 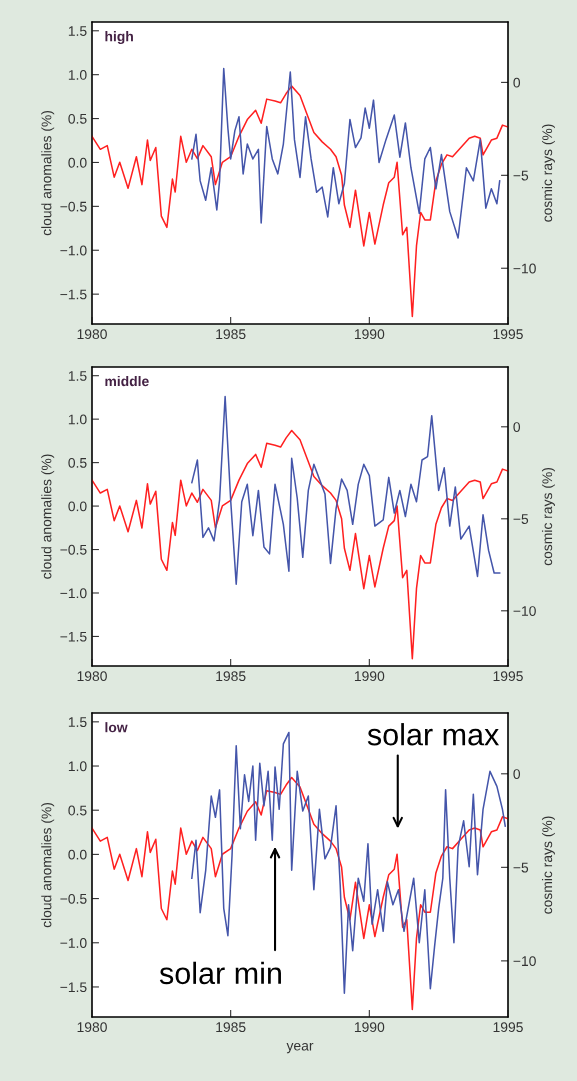 What do you see at coordinates (300, 1048) in the screenshot?
I see `x-axis-title: year` at bounding box center [300, 1048].